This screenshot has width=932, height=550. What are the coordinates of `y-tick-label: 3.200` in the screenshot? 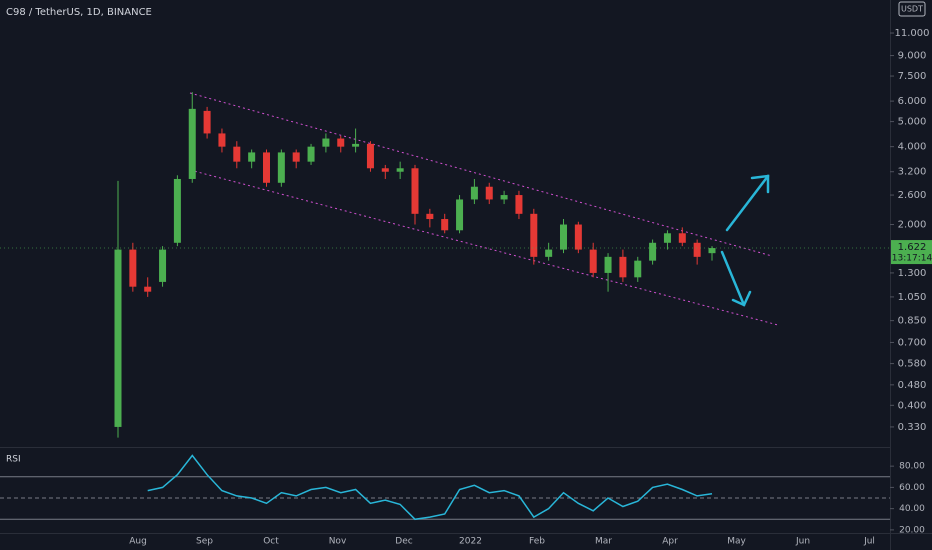 It's located at (912, 172).